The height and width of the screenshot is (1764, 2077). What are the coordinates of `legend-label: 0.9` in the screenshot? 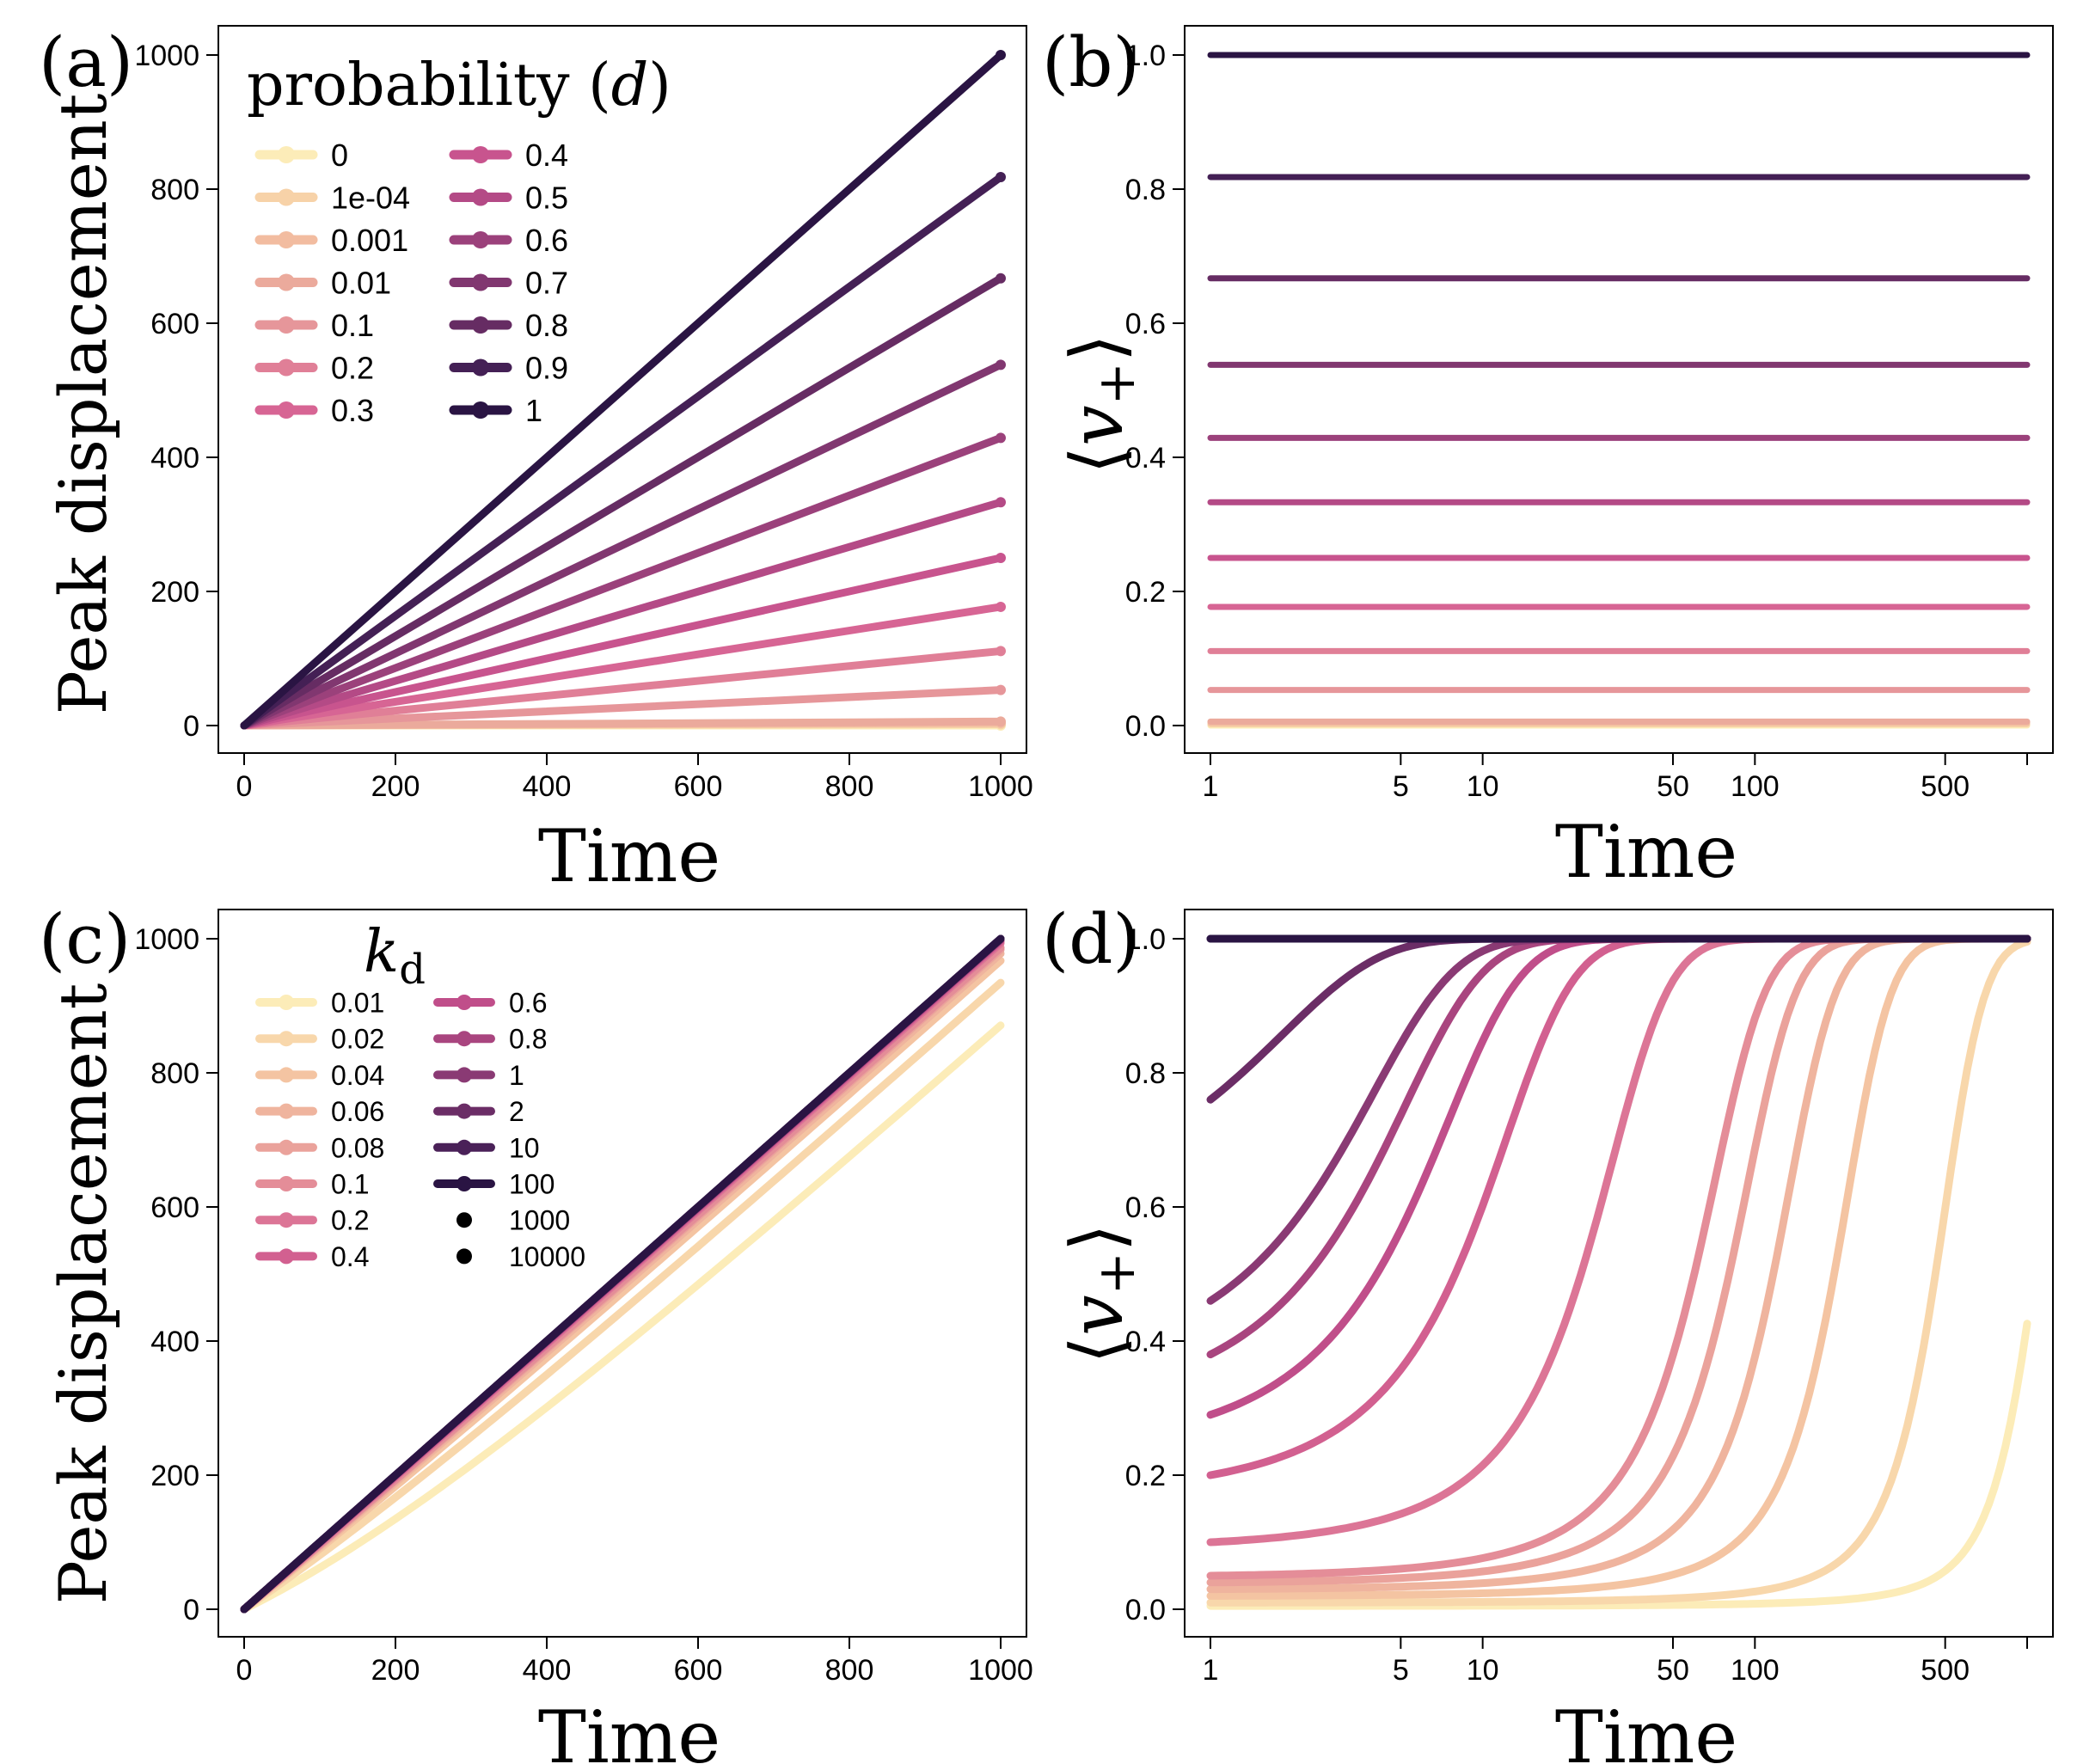 It's located at (546, 367).